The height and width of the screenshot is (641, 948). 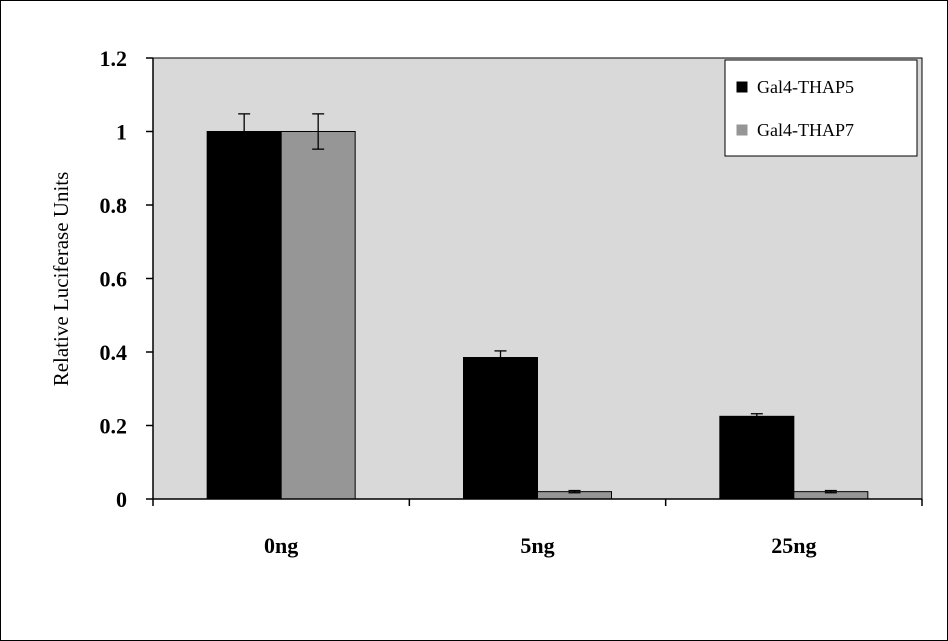 What do you see at coordinates (805, 87) in the screenshot?
I see `legend-label: Gal4-THAP5` at bounding box center [805, 87].